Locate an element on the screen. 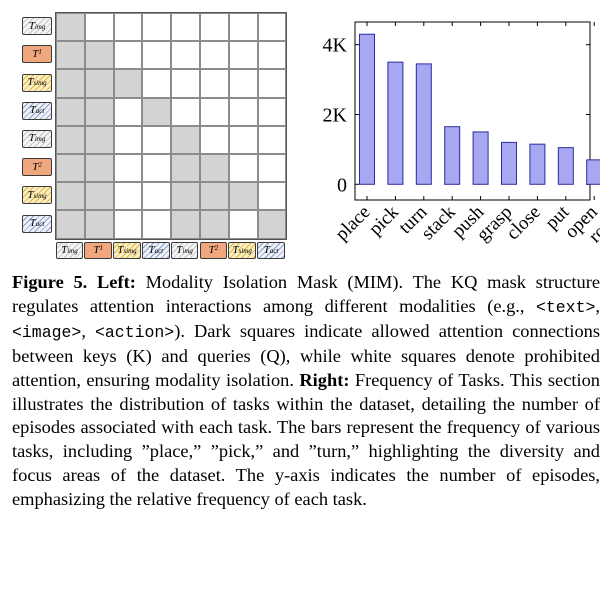  x-tick-label: close is located at coordinates (523, 223).